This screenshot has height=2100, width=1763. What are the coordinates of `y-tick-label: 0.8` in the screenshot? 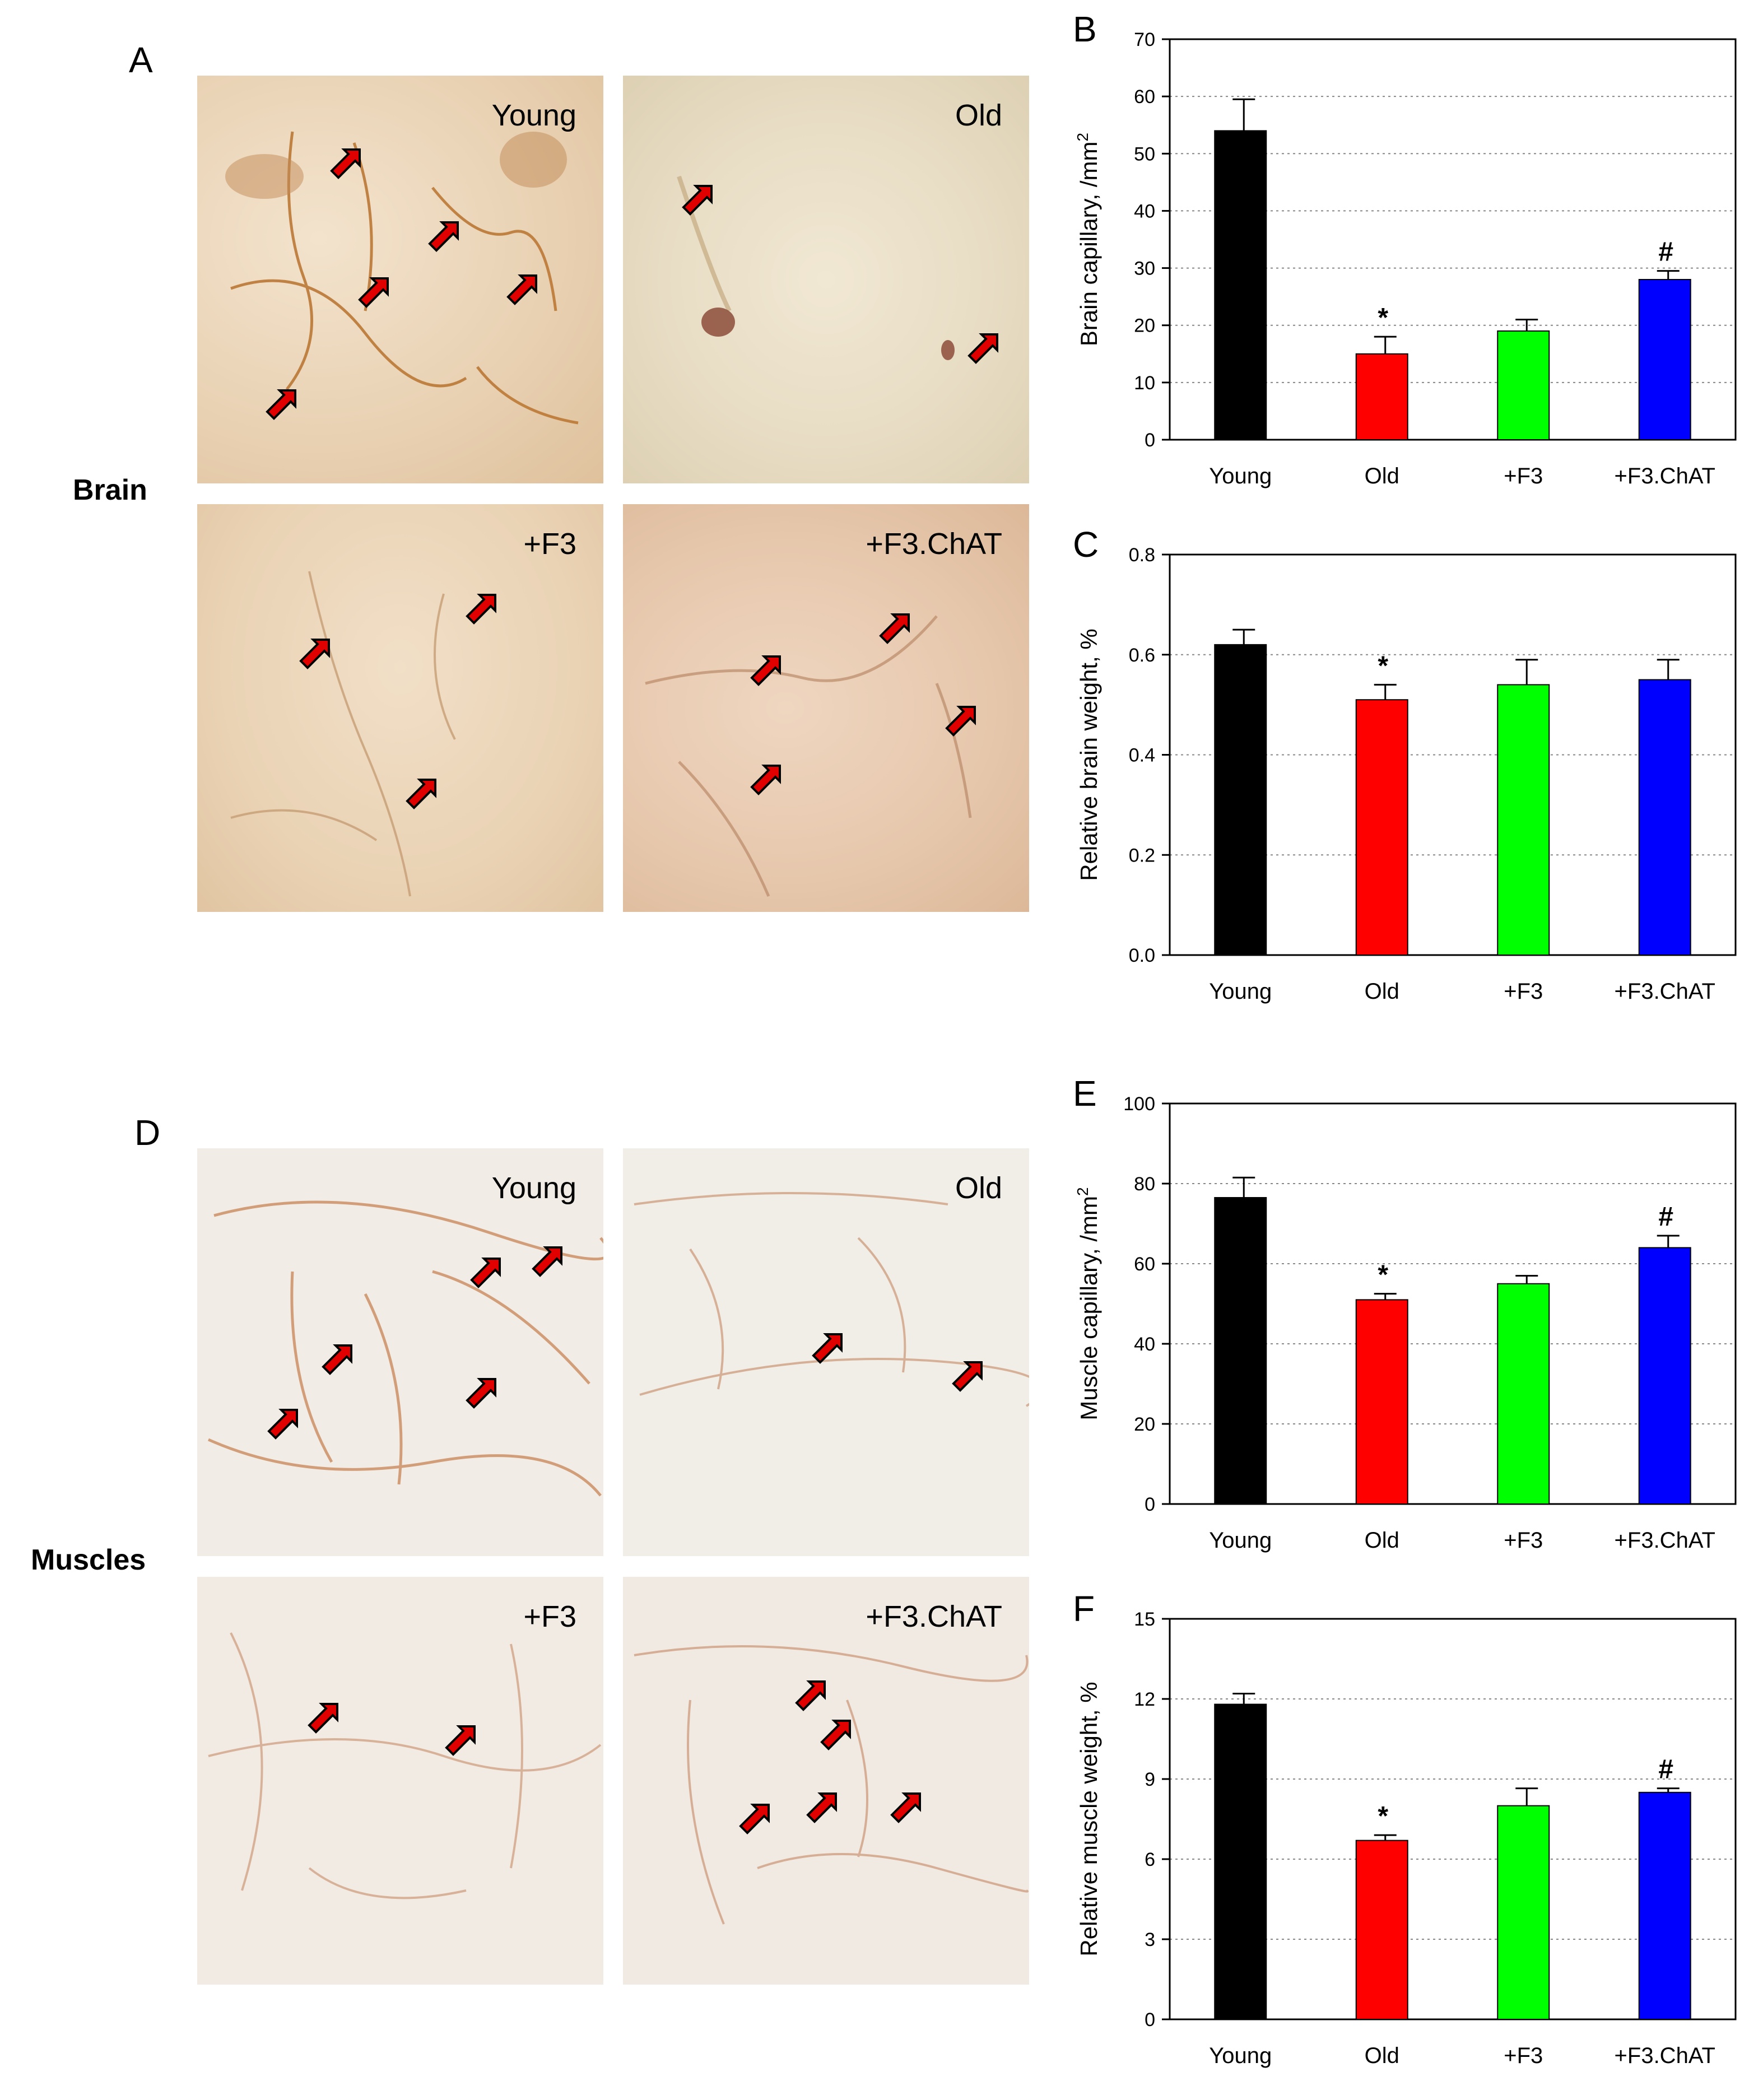 It's located at (1142, 555).